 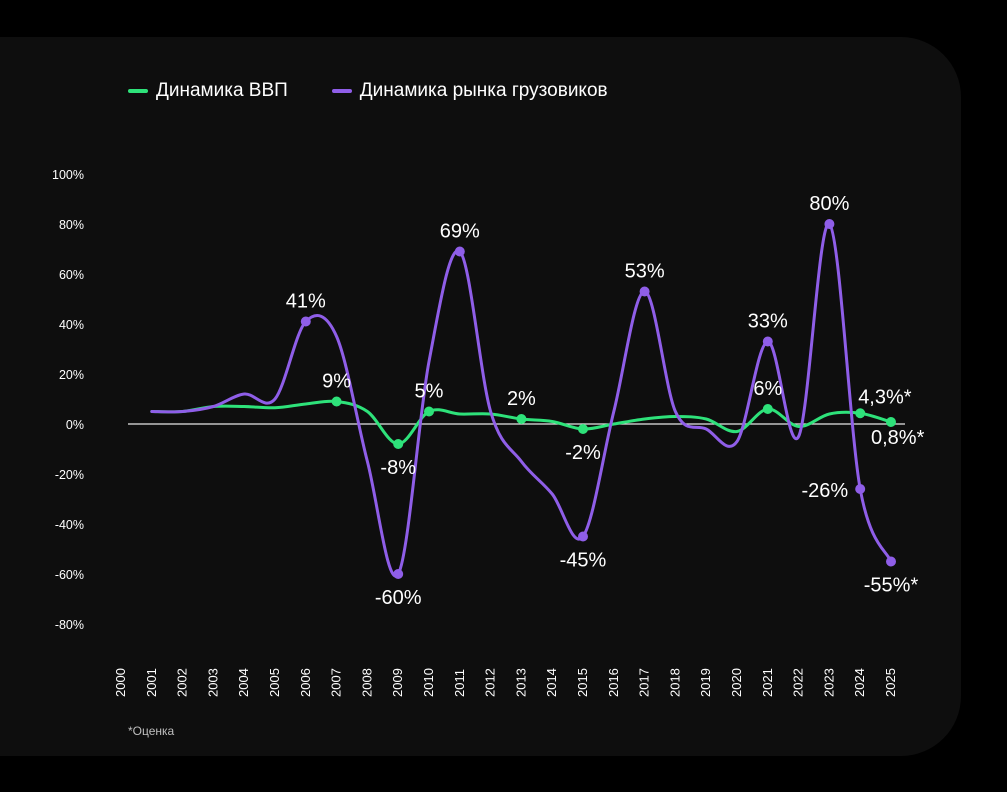 I want to click on y-tick-label: -60%, so click(x=69, y=575).